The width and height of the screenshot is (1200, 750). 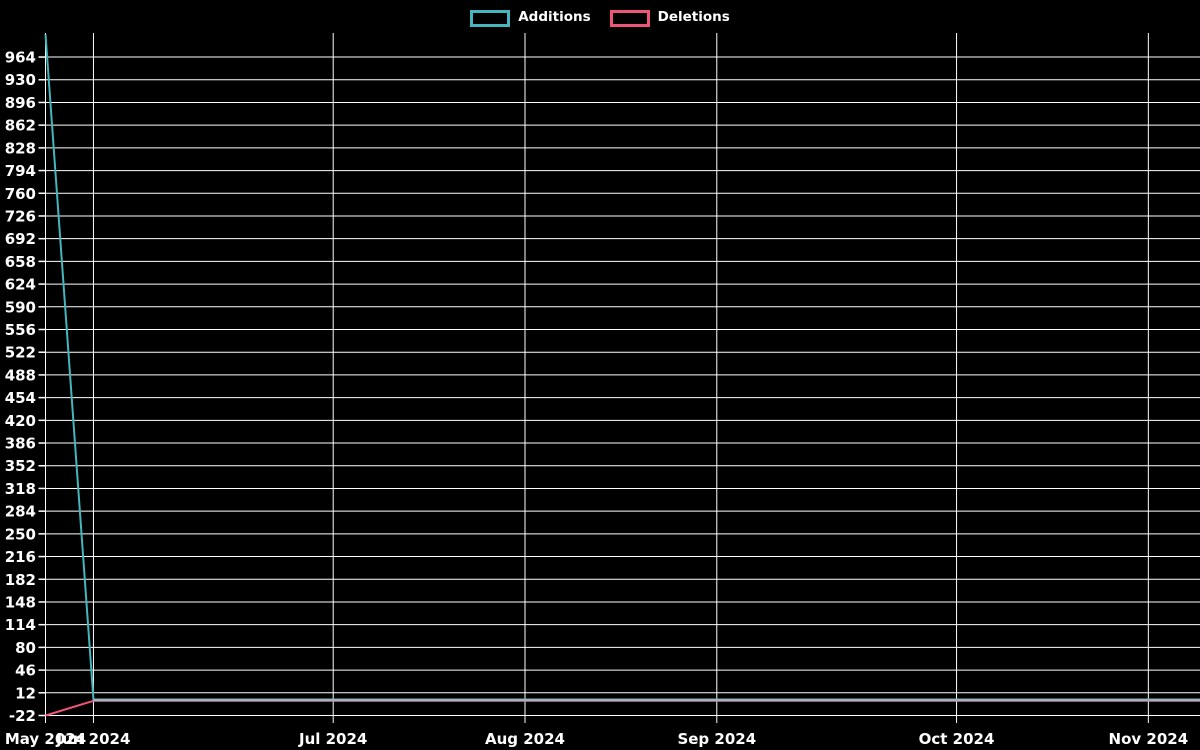 What do you see at coordinates (20, 557) in the screenshot?
I see `y-tick-label: 216` at bounding box center [20, 557].